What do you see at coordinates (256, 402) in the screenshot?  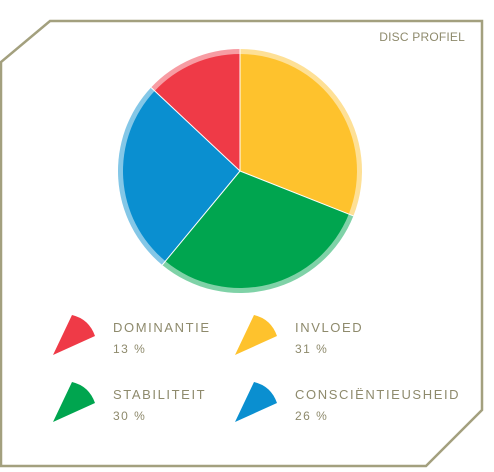 I see `legend-marker-consciëntieusheid` at bounding box center [256, 402].